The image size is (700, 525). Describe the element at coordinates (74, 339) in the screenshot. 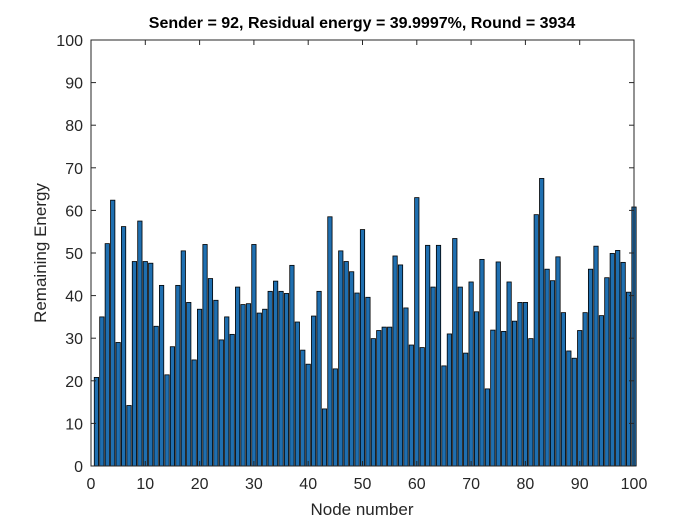

I see `y-tick-label: 30` at that location.